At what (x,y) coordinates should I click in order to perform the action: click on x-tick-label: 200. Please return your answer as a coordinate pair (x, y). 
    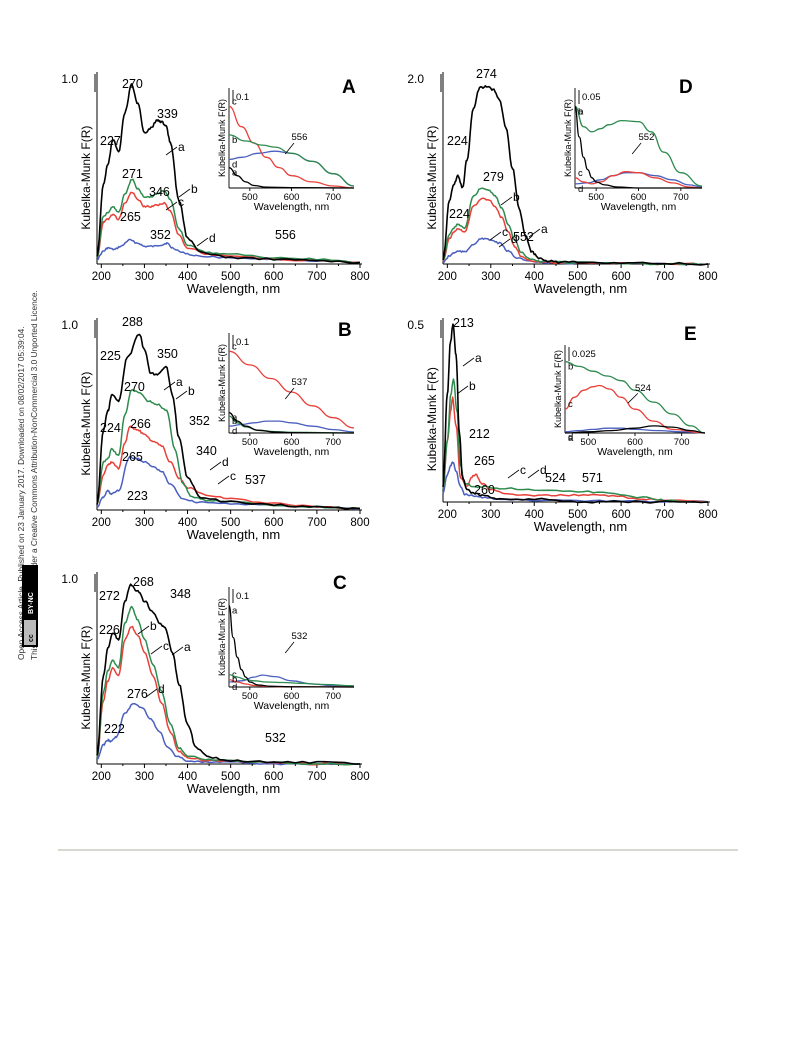
    Looking at the image, I should click on (101, 777).